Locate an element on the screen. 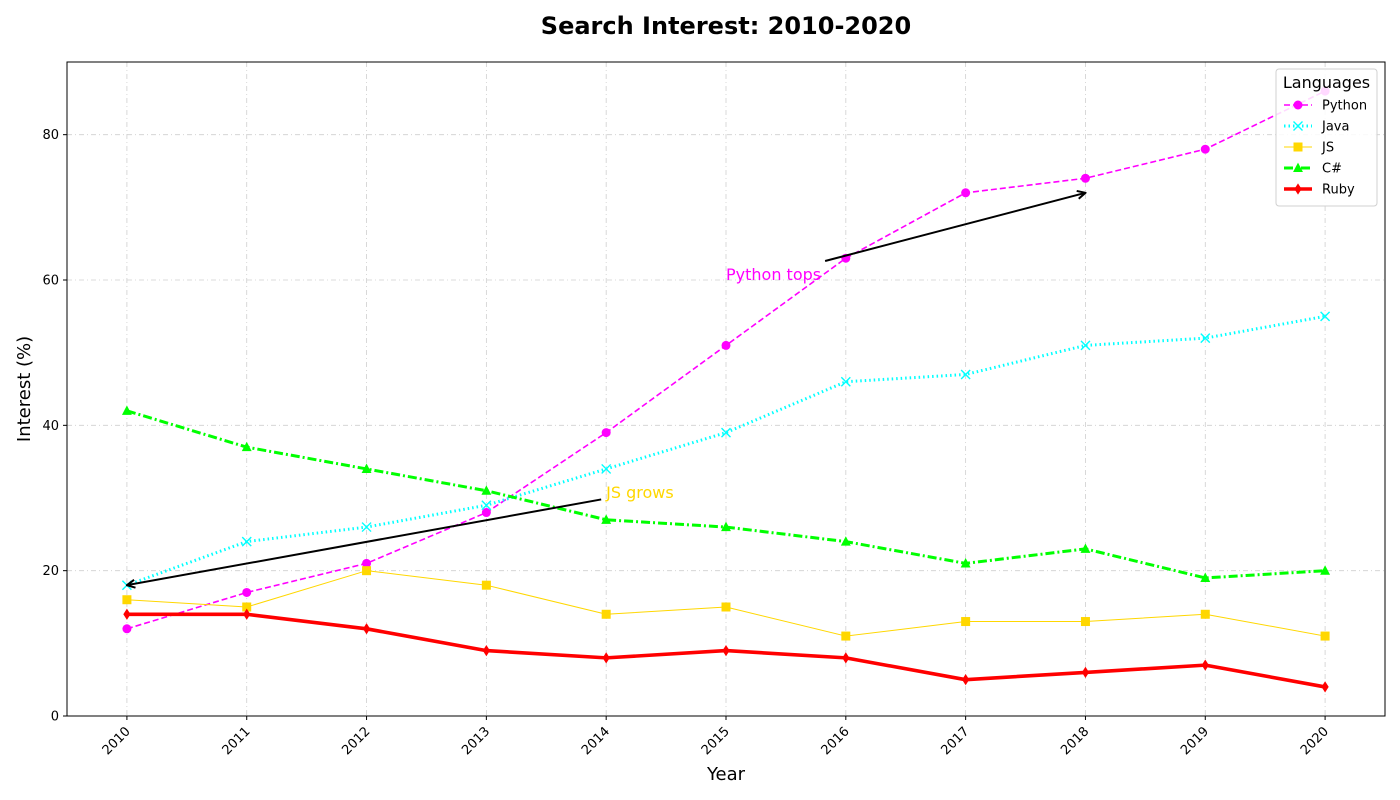 The image size is (1400, 800). x-tick-label: 2019 is located at coordinates (1195, 741).